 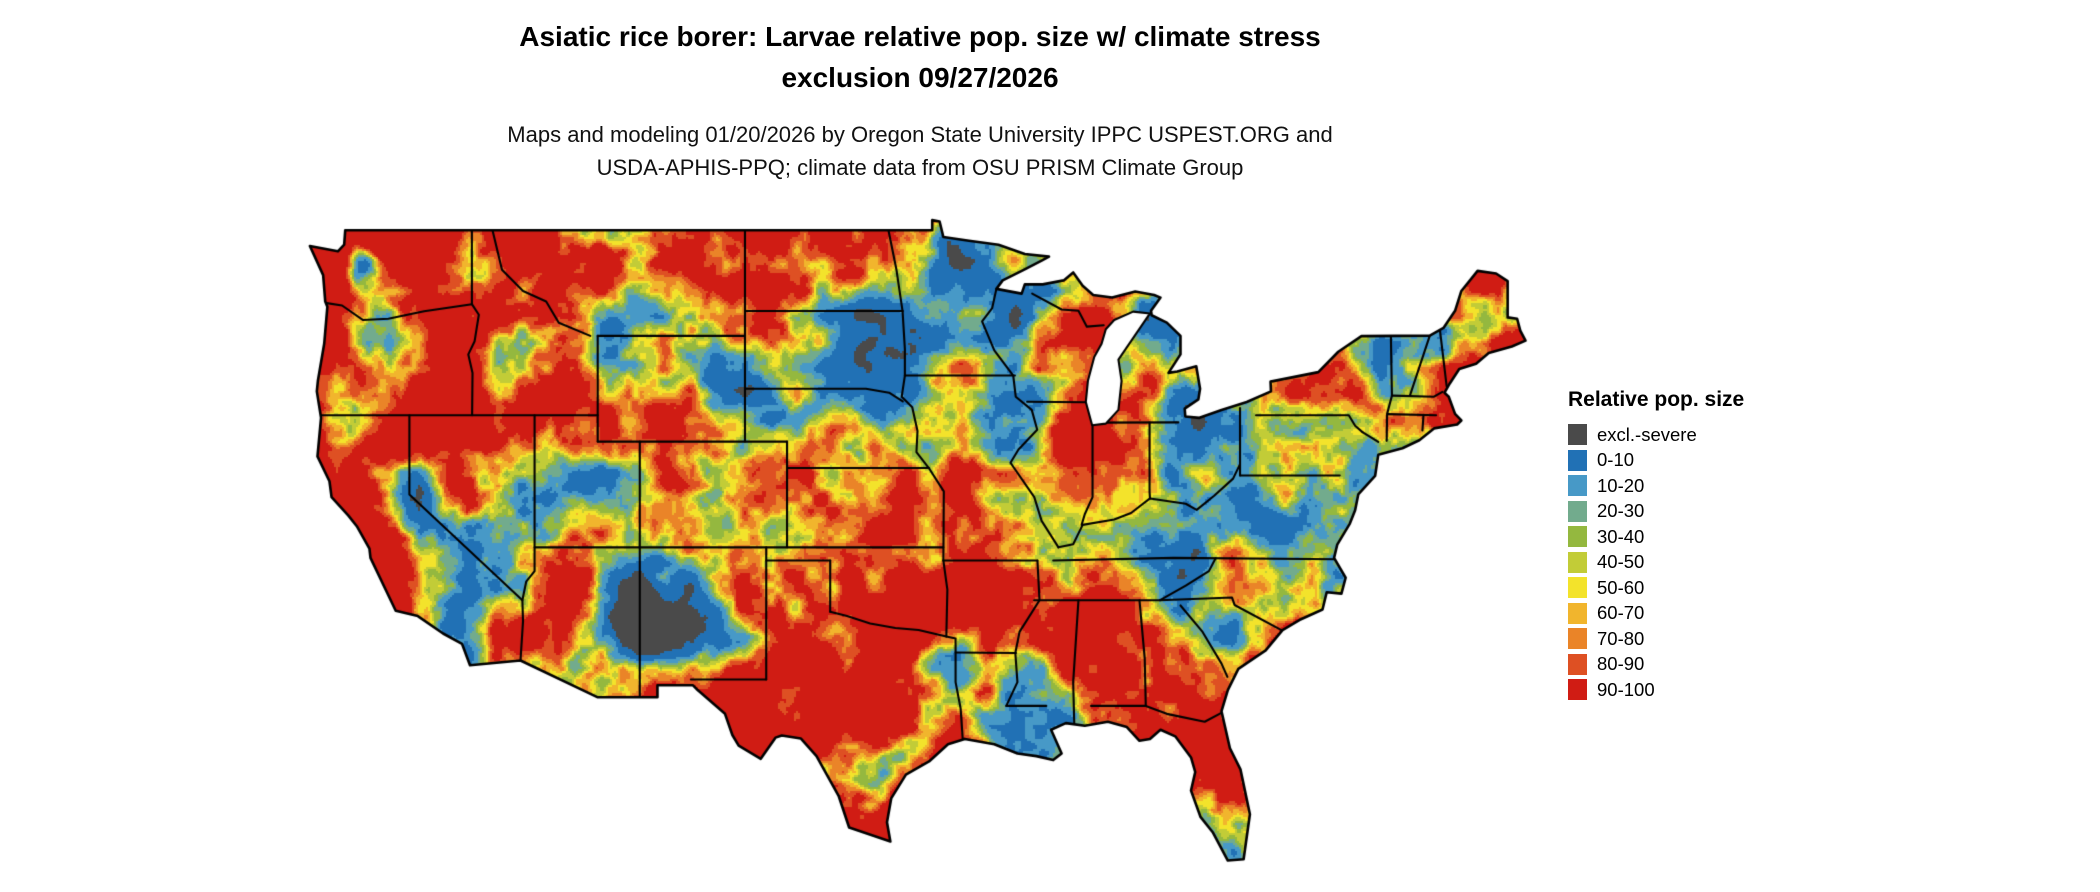 I want to click on legend-item: 70-80, so click(x=1718, y=639).